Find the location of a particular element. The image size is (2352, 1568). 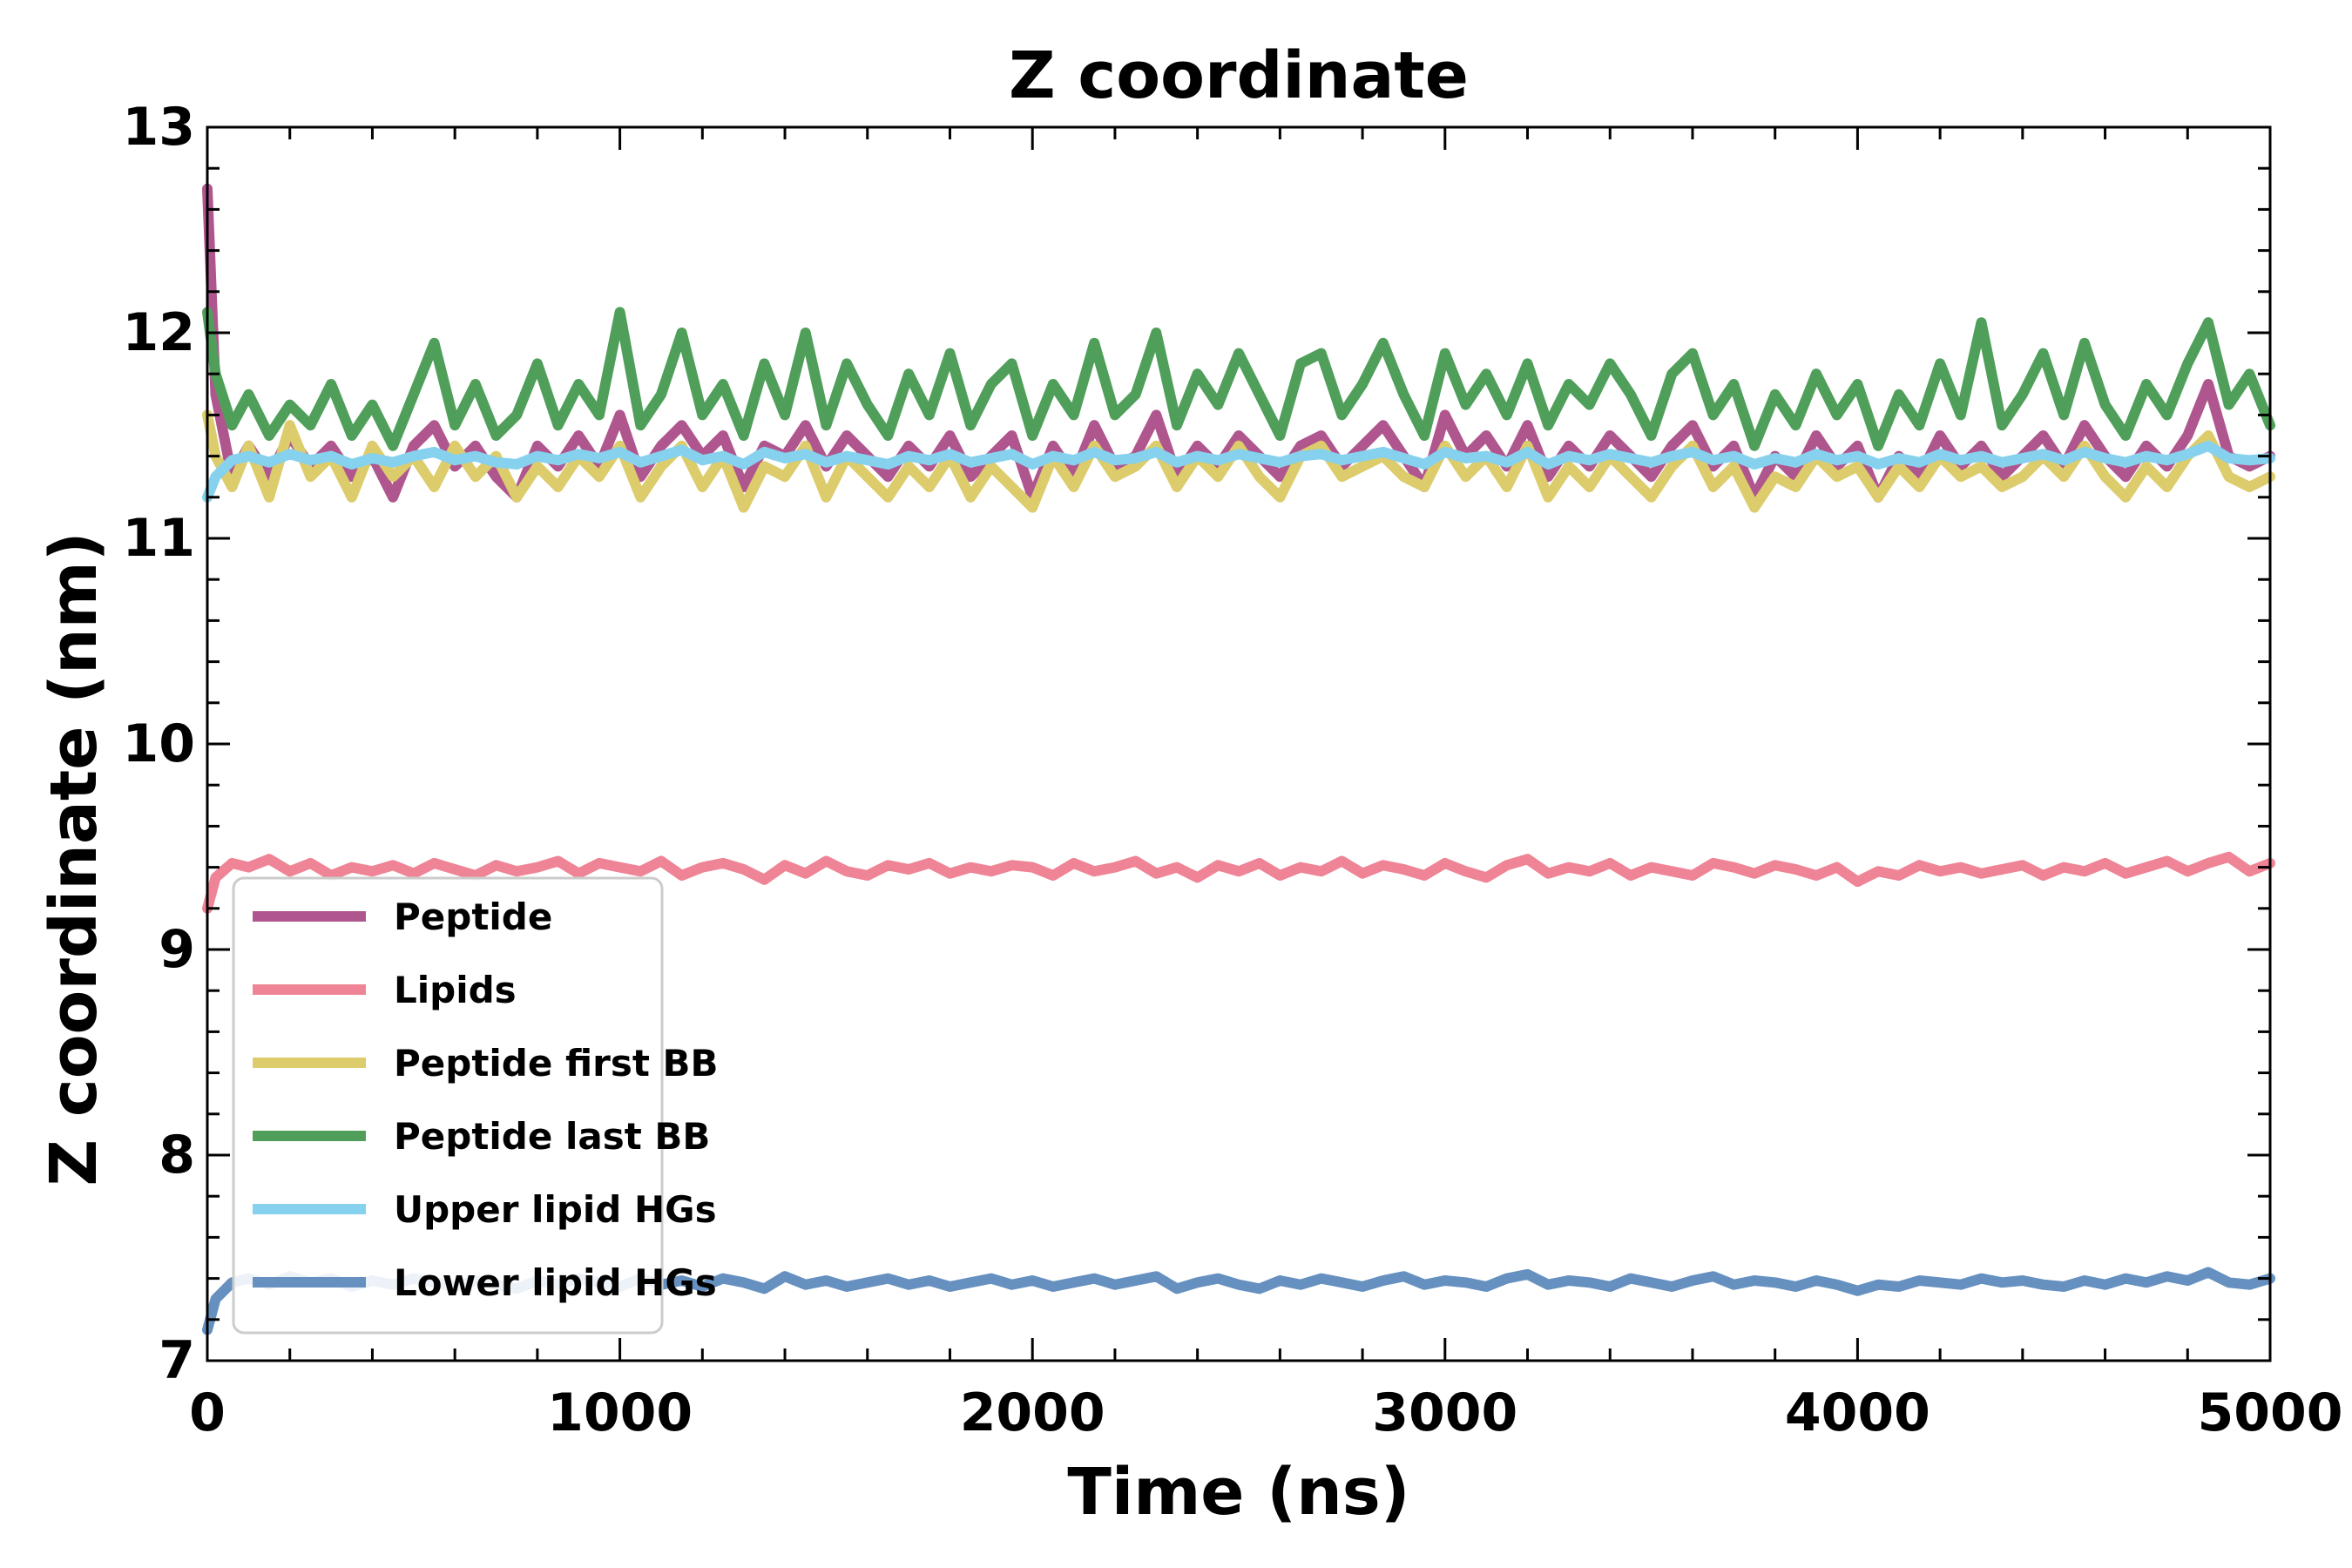

x-tick-label: 5000 is located at coordinates (2270, 1412).